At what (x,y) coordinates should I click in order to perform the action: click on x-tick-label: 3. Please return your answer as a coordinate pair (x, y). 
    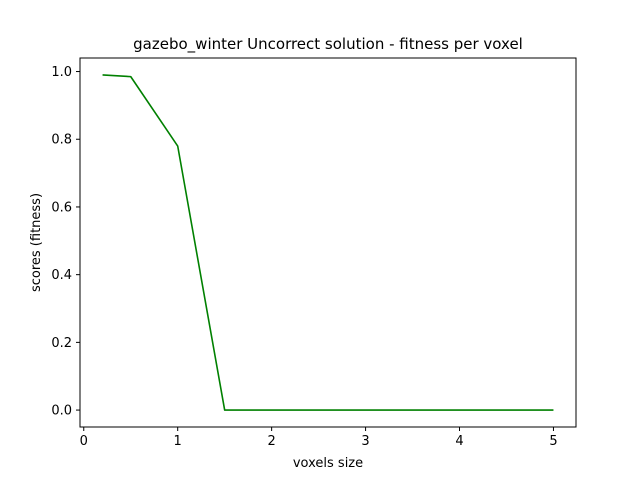
    Looking at the image, I should click on (365, 441).